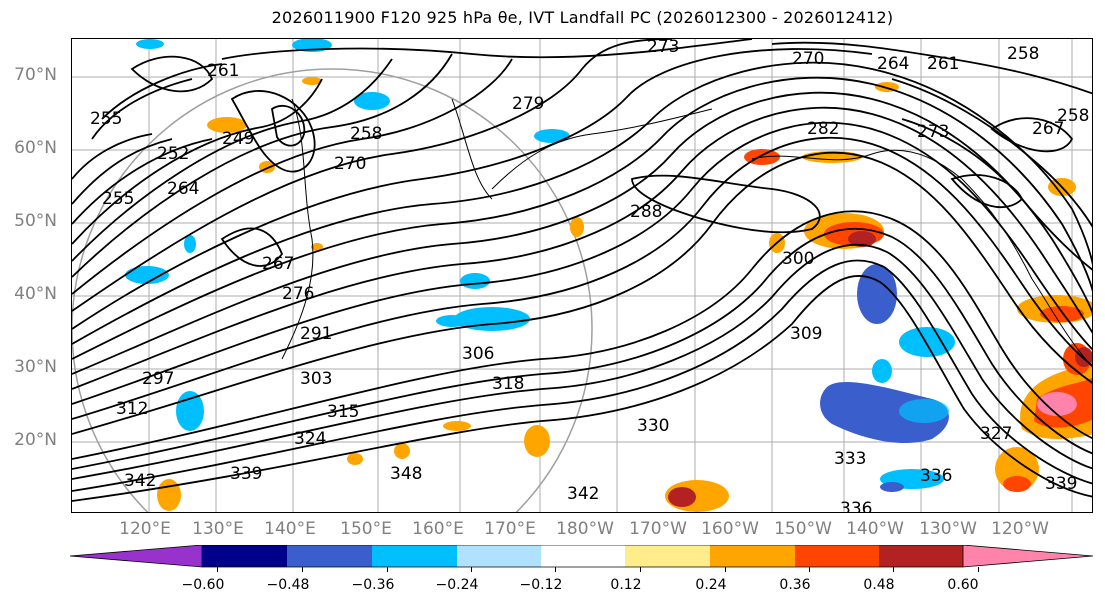  What do you see at coordinates (1020, 529) in the screenshot?
I see `lon-label: 120°W` at bounding box center [1020, 529].